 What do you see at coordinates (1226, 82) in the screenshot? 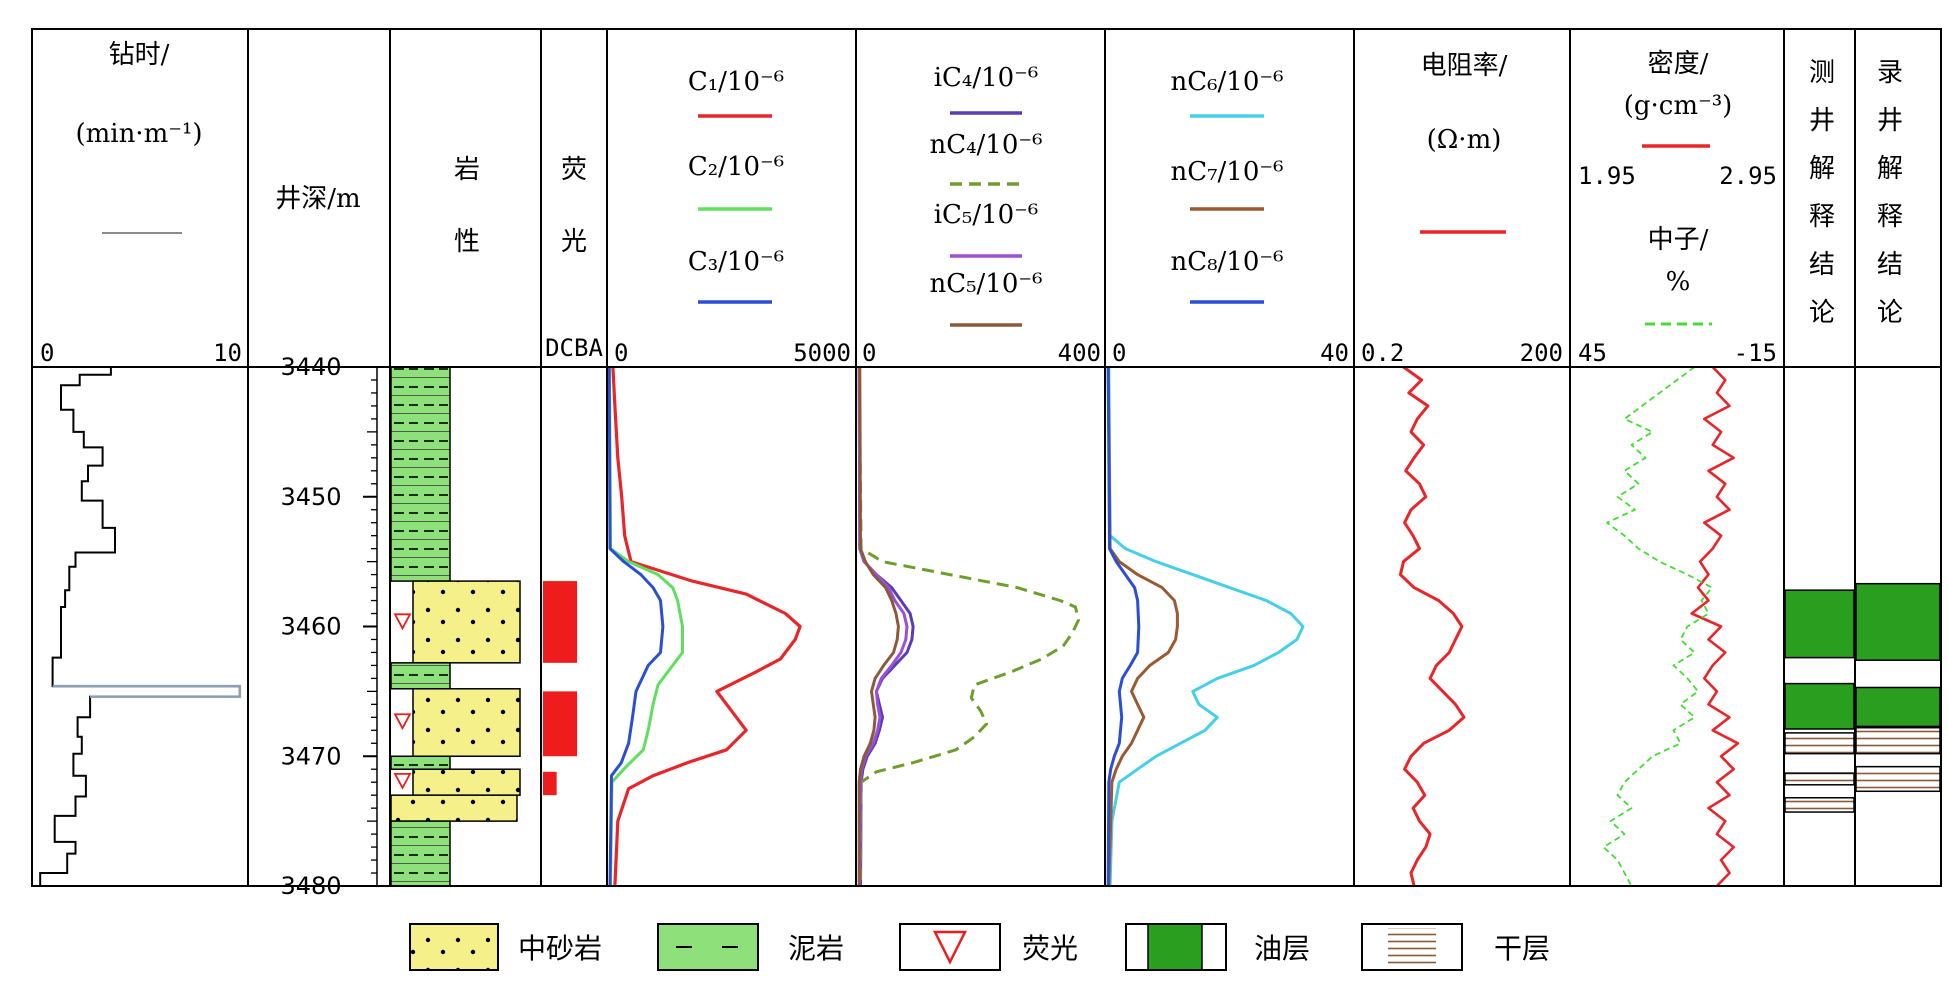
I see `nc6-label: nC₆/10⁻⁶` at bounding box center [1226, 82].